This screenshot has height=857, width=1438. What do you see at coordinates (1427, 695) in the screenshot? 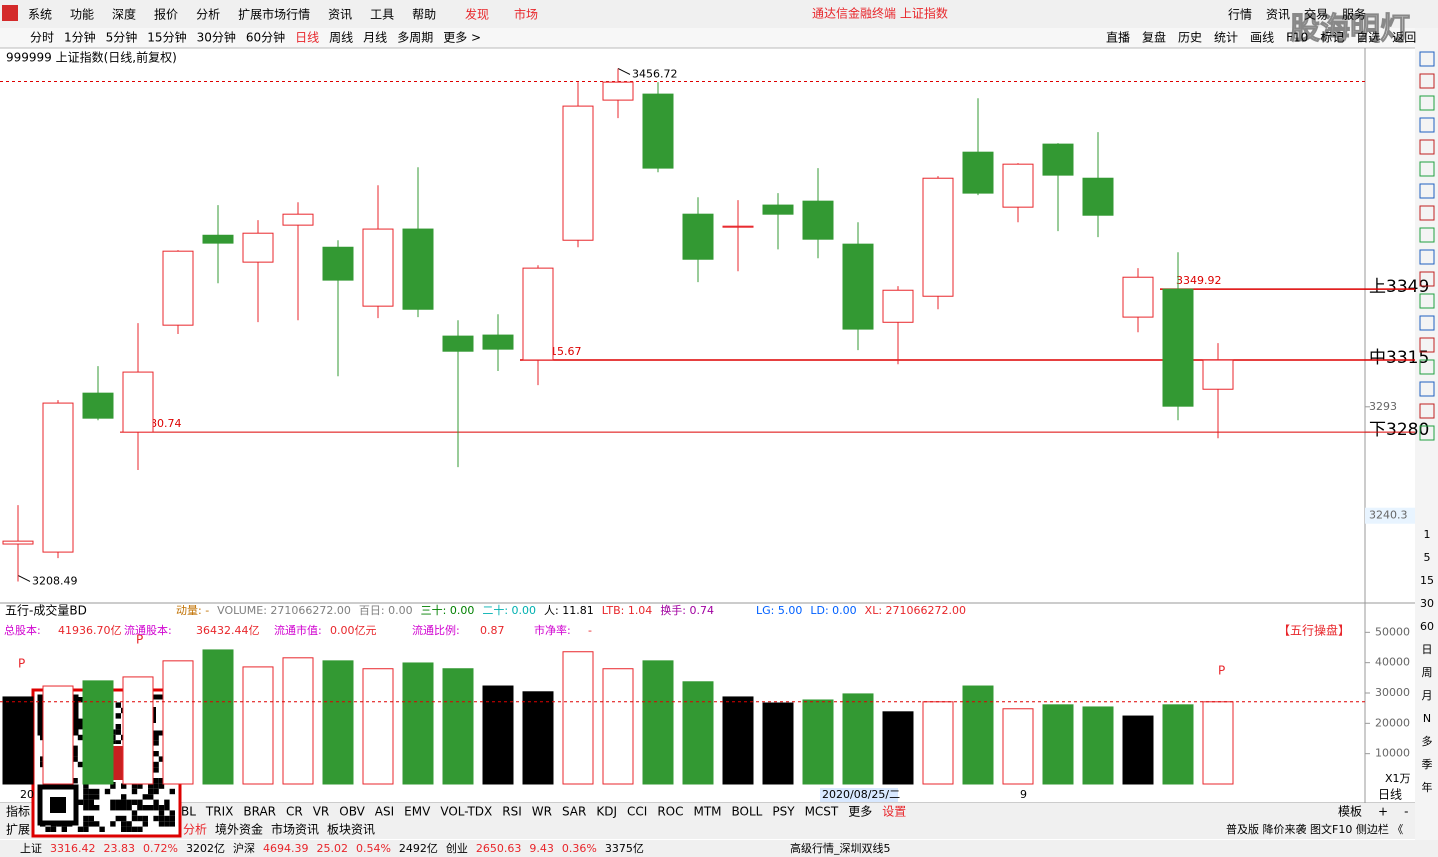
I see `sidebar-button: 月` at bounding box center [1427, 695].